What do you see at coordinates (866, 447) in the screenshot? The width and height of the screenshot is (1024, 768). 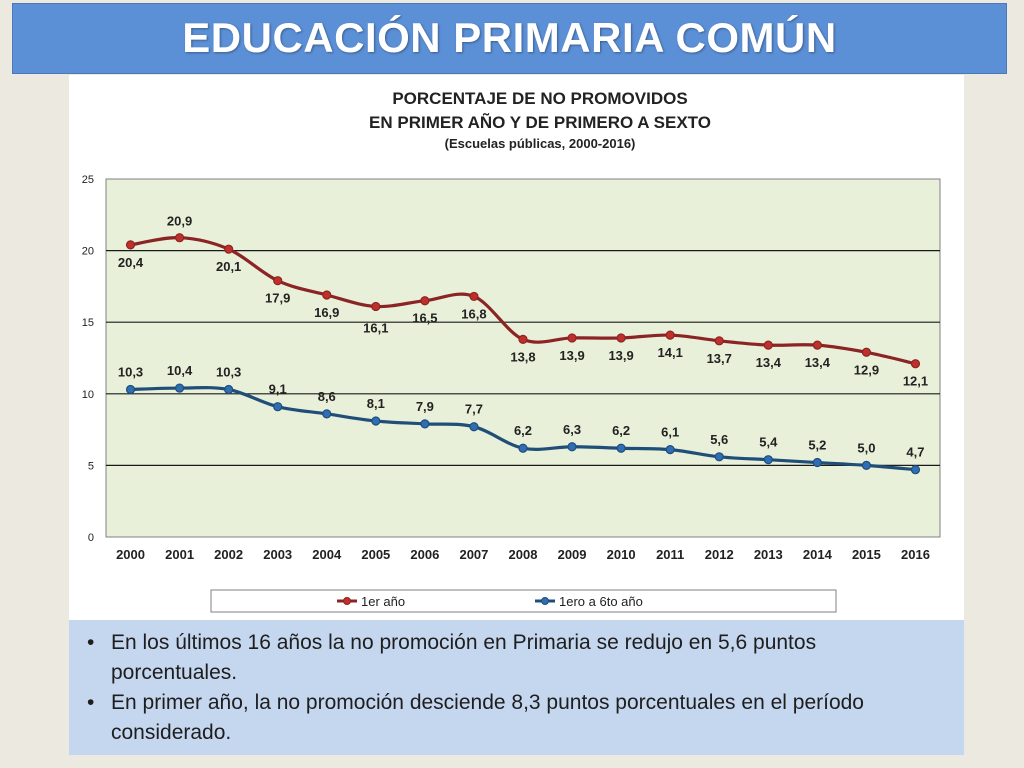 I see `data-label: 5,0` at bounding box center [866, 447].